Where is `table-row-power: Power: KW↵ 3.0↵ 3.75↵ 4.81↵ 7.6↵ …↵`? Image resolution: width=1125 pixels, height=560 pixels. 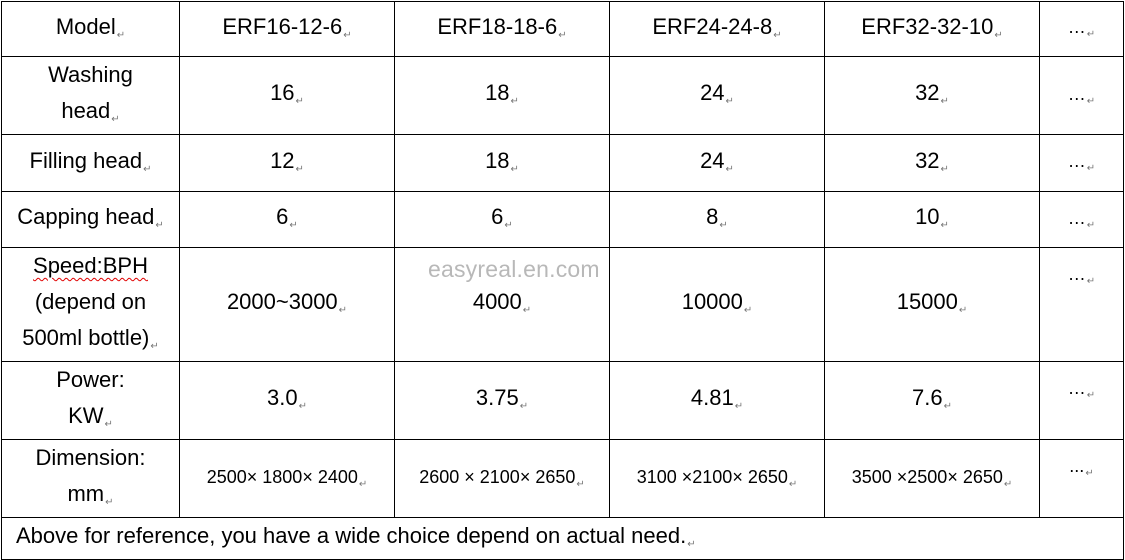 table-row-power: Power: KW↵ 3.0↵ 3.75↵ 4.81↵ 7.6↵ …↵ is located at coordinates (562, 400).